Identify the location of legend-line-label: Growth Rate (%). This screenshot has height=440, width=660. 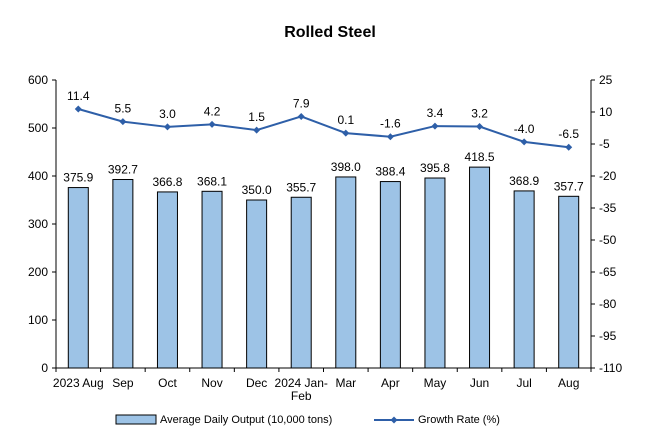
(459, 420).